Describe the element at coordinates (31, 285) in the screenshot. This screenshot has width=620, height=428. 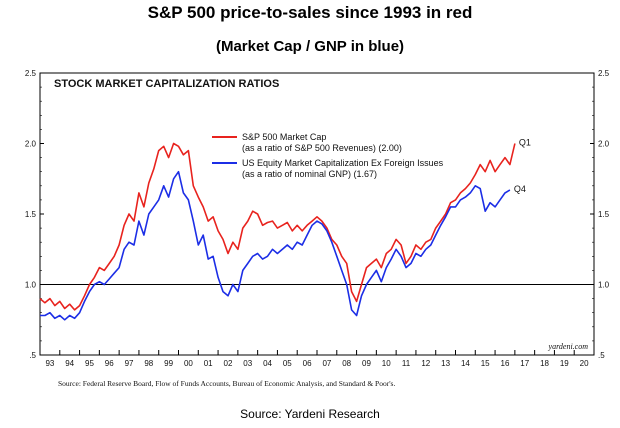
I see `y-tick-label-left: 1.0` at that location.